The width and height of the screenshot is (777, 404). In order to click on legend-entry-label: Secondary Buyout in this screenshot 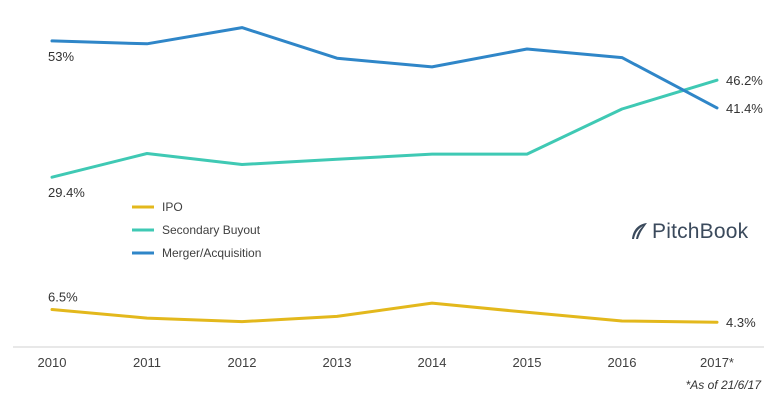, I will do `click(211, 230)`.